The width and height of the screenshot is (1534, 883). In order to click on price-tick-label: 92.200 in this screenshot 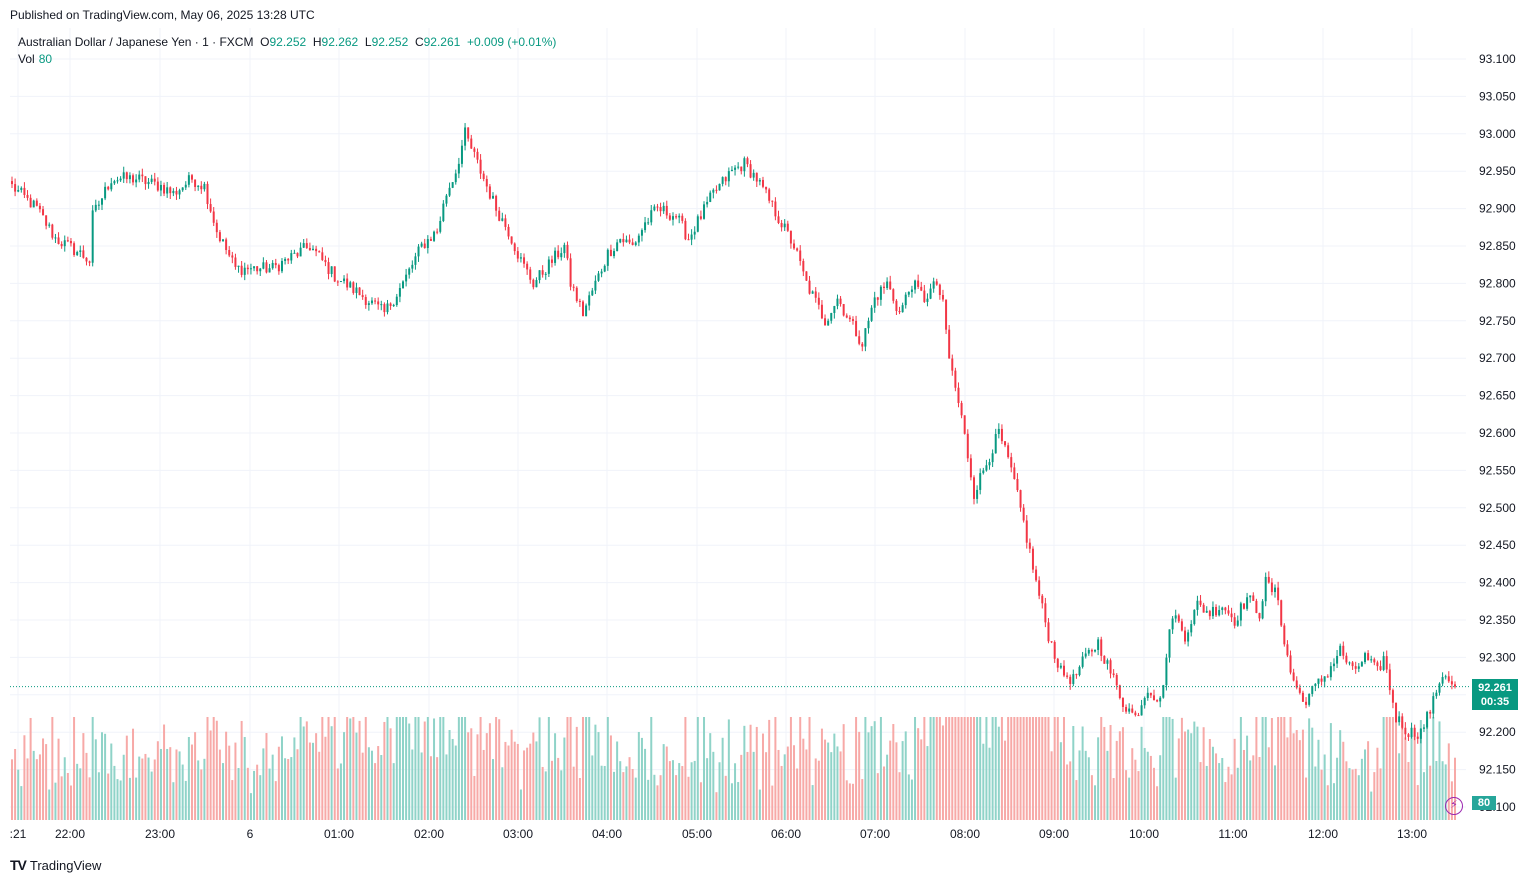, I will do `click(1497, 732)`.